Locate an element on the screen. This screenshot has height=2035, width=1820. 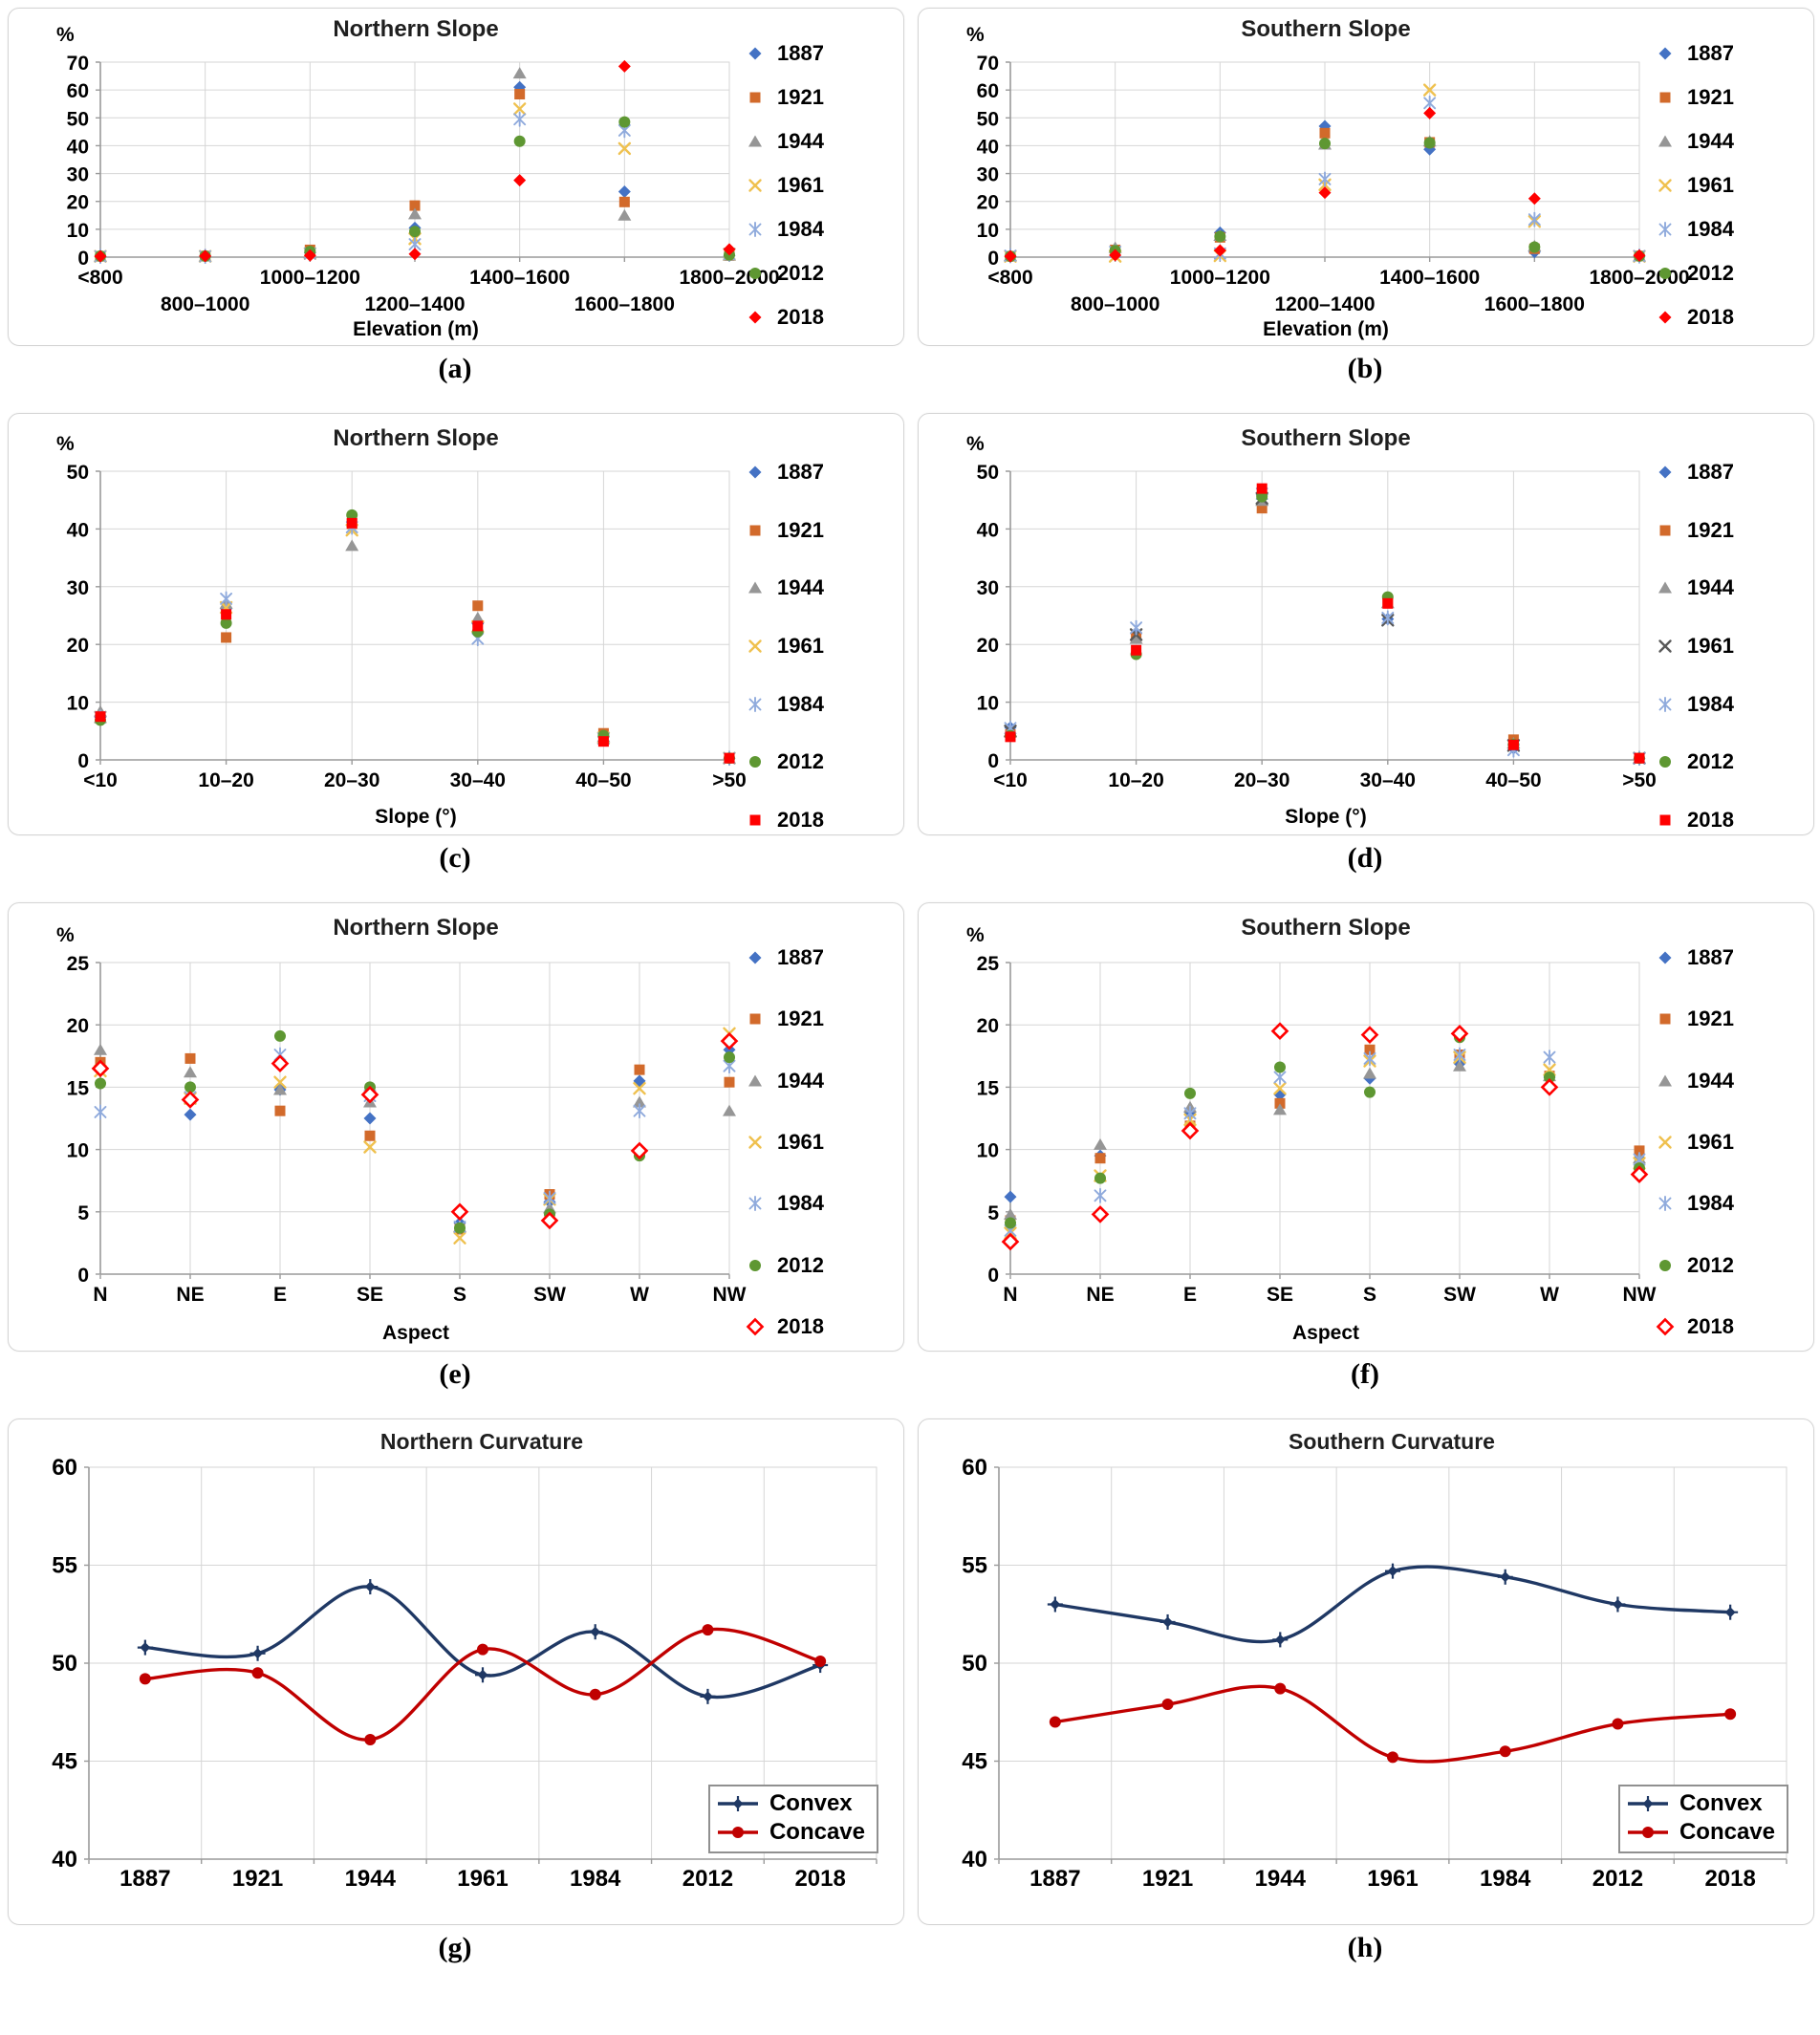
legend-item-1921: 1921 is located at coordinates (819, 98).